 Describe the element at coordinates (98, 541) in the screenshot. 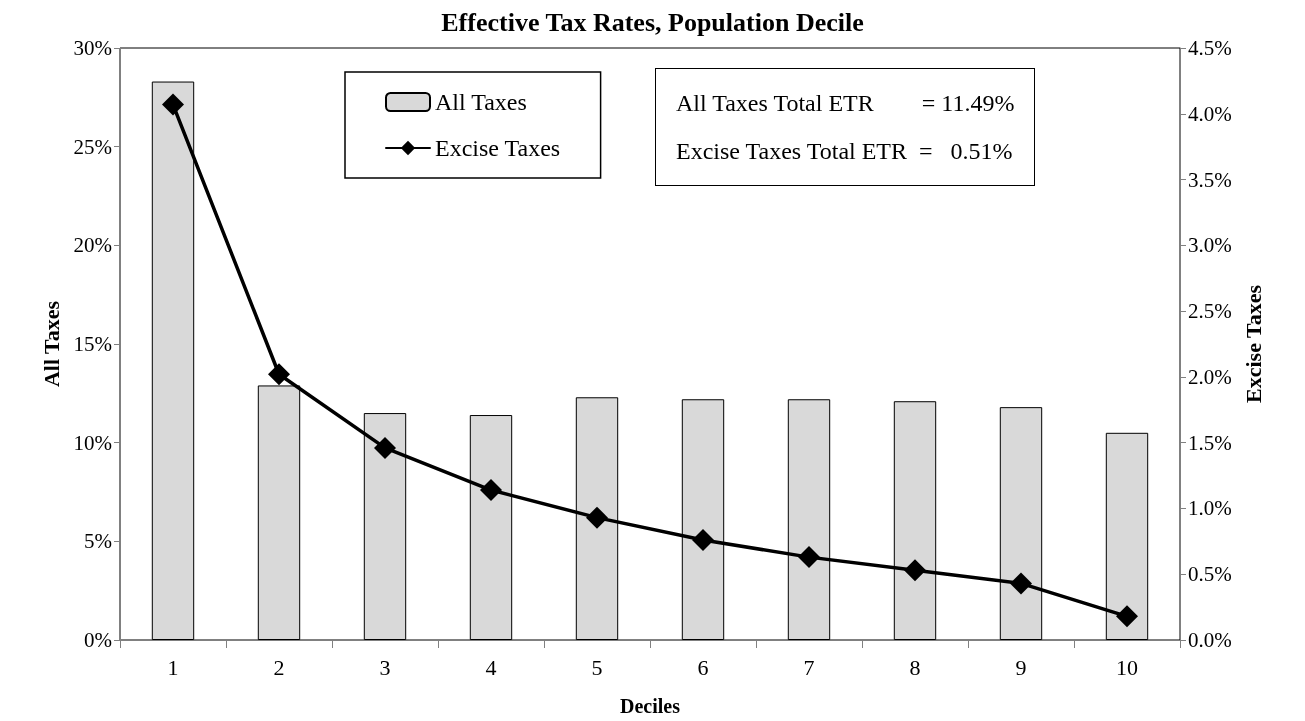

I see `y-tick-label: 5%` at that location.